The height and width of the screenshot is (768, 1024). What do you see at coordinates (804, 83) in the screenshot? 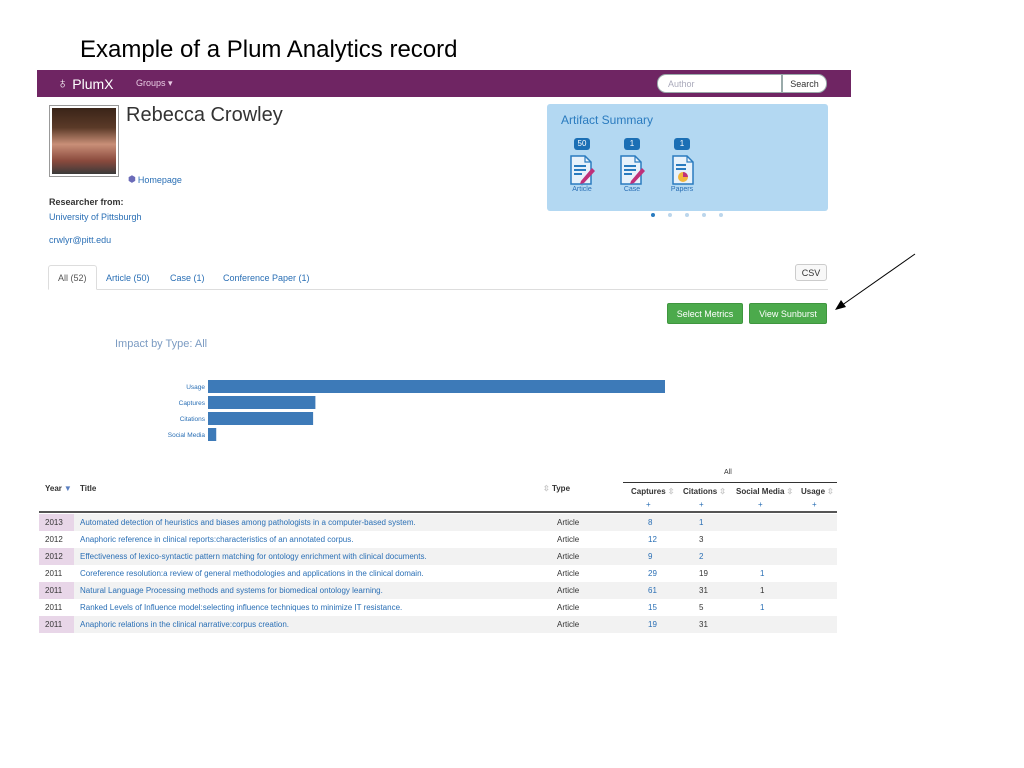
I see `search-button: Search` at bounding box center [804, 83].